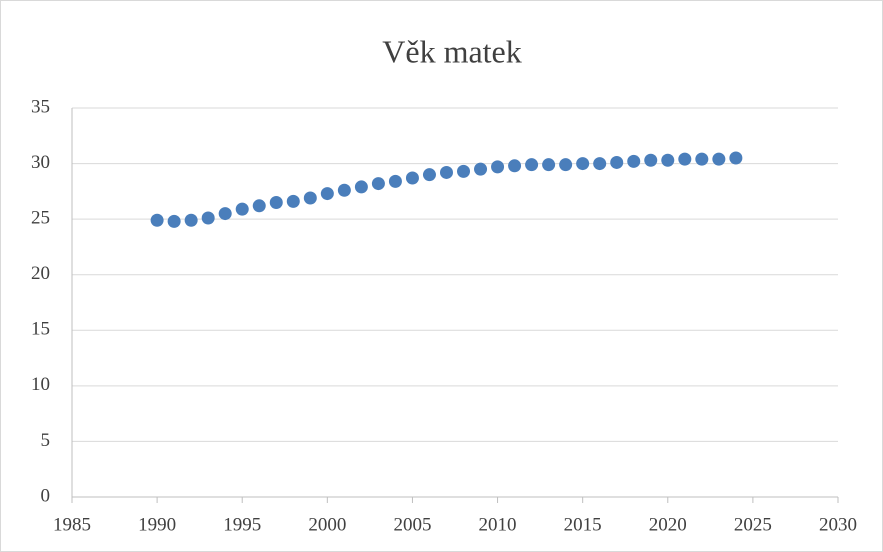 This screenshot has height=552, width=883. Describe the element at coordinates (668, 524) in the screenshot. I see `x-tick-label: 2020` at that location.